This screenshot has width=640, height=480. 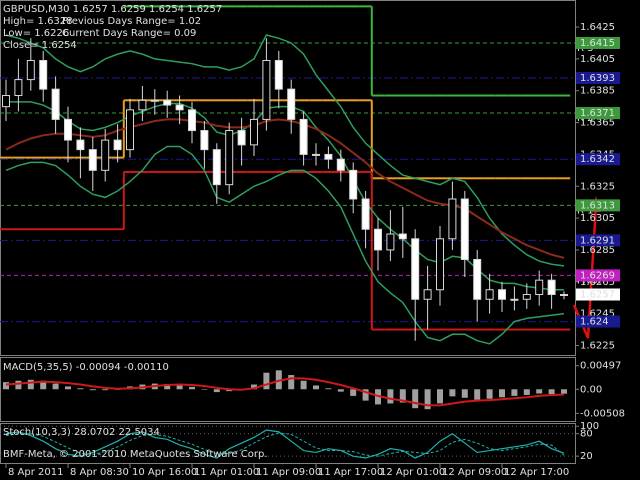 I want to click on y-tick-label: 1.6325, so click(x=597, y=186).